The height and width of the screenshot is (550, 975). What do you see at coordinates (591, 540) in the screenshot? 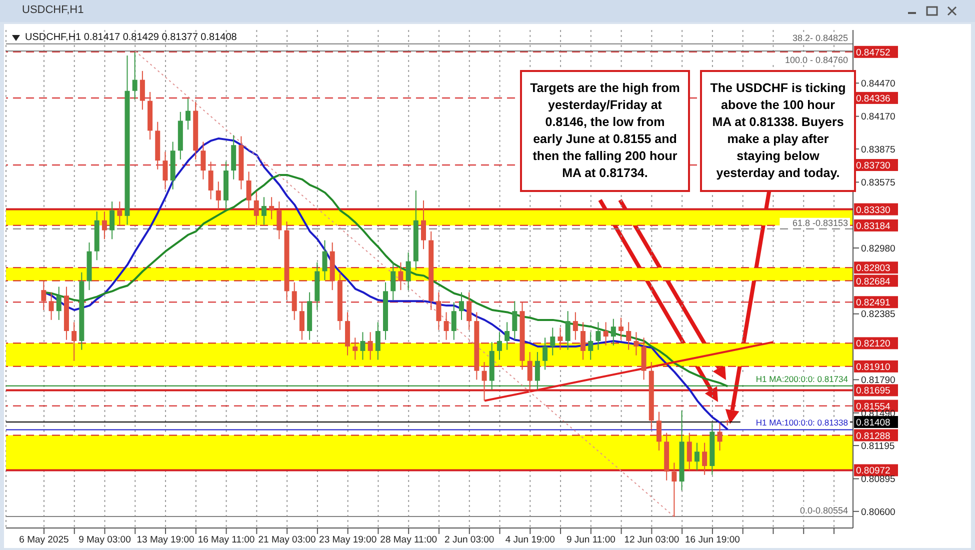
I see `x-tick-label: 9 Jun 11:00` at bounding box center [591, 540].